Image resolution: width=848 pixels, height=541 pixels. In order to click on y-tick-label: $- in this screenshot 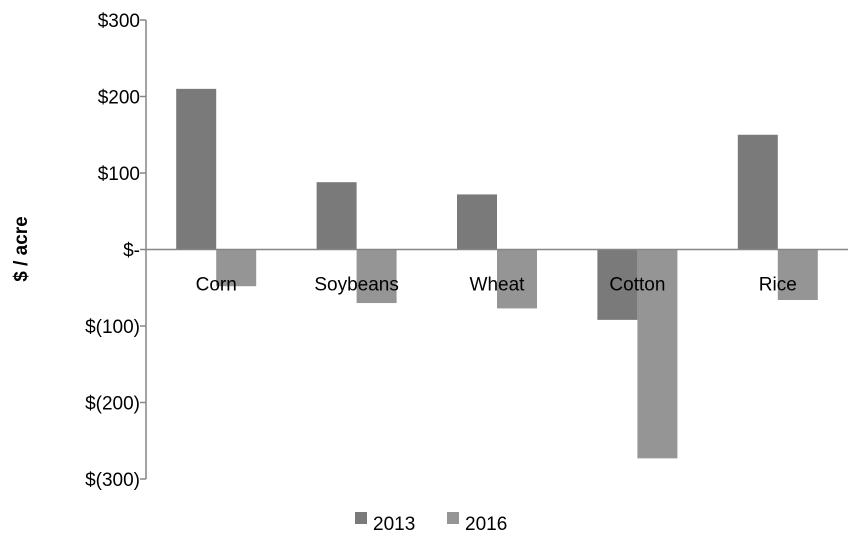, I will do `click(131, 251)`.